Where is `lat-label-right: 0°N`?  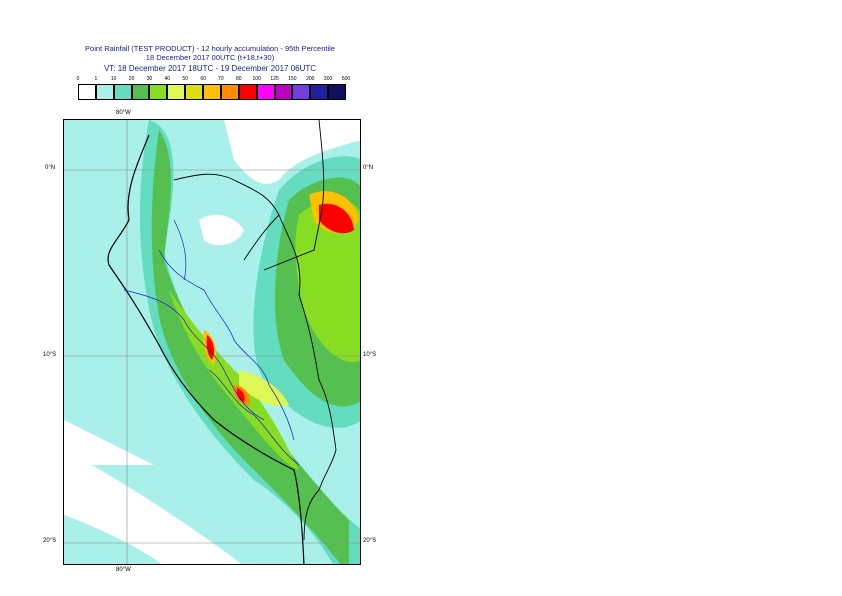 lat-label-right: 0°N is located at coordinates (368, 168).